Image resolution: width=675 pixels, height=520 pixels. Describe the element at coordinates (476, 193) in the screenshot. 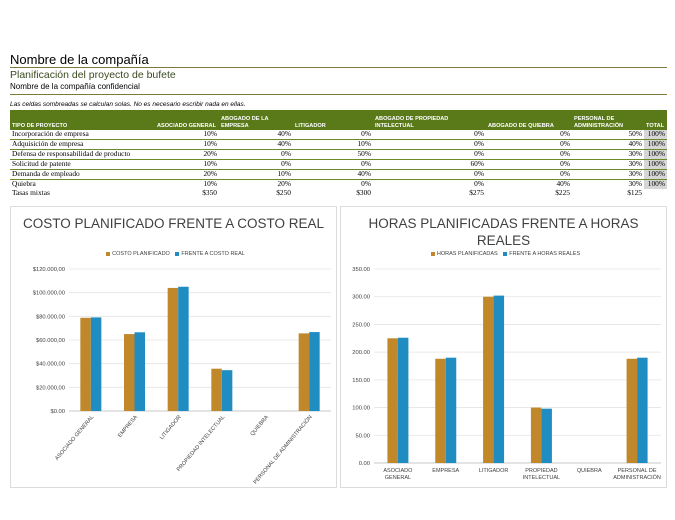

I see `rate-cell: $275` at that location.